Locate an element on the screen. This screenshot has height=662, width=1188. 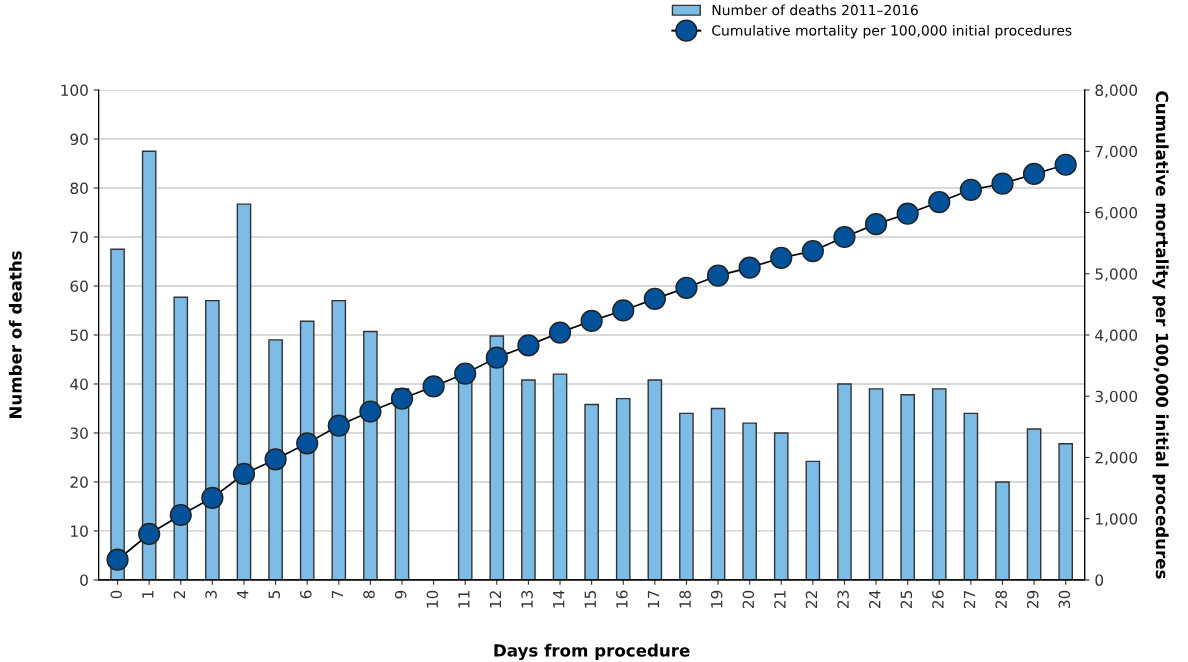
x-tick-label: 8 is located at coordinates (369, 594).